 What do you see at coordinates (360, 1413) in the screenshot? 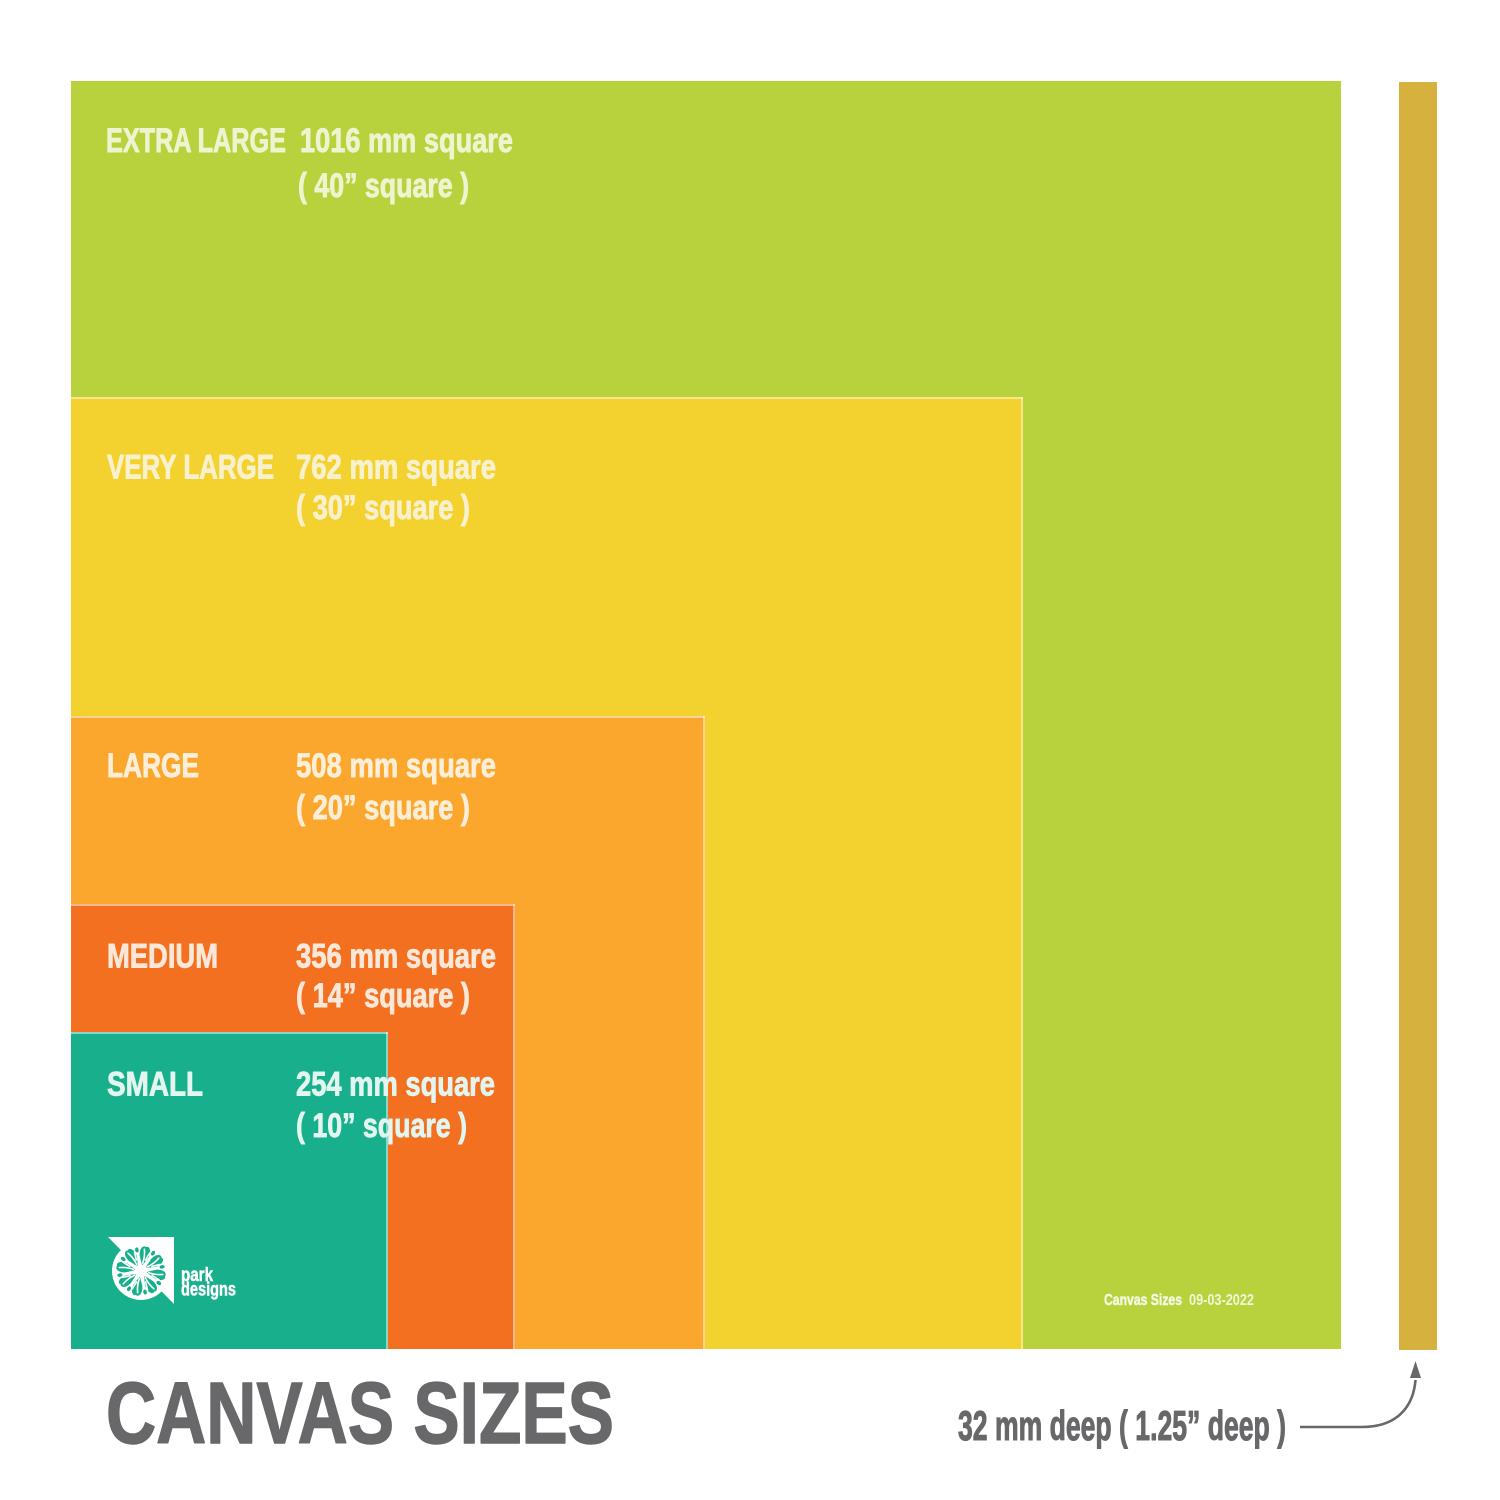
I see `svg-text: CANVAS SIZES` at bounding box center [360, 1413].